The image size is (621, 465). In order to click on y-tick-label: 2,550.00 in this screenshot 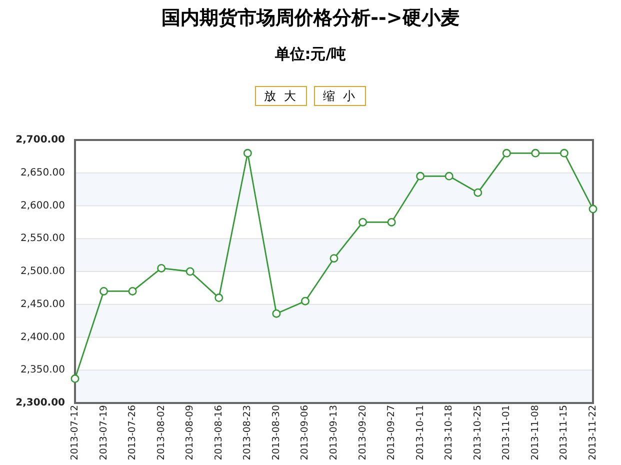, I will do `click(42, 238)`.